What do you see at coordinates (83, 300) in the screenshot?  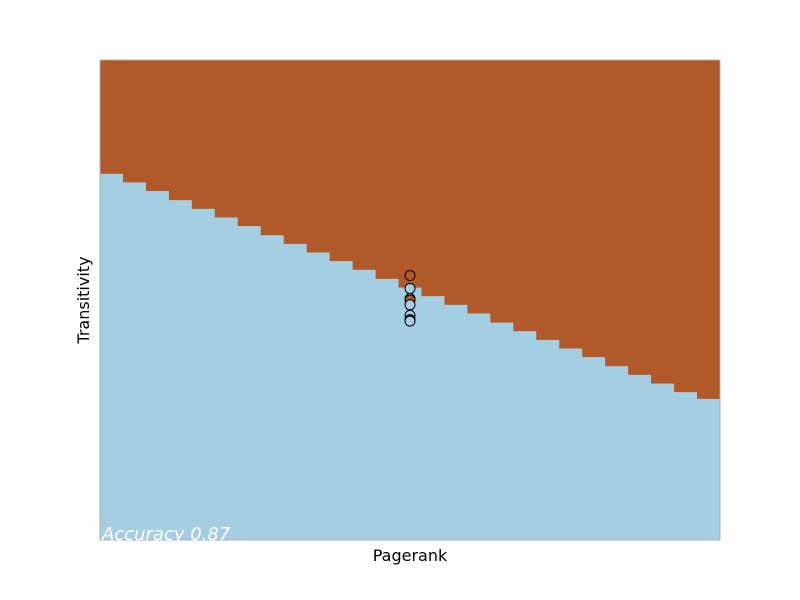 I see `y-axis-label: Transitivity` at bounding box center [83, 300].